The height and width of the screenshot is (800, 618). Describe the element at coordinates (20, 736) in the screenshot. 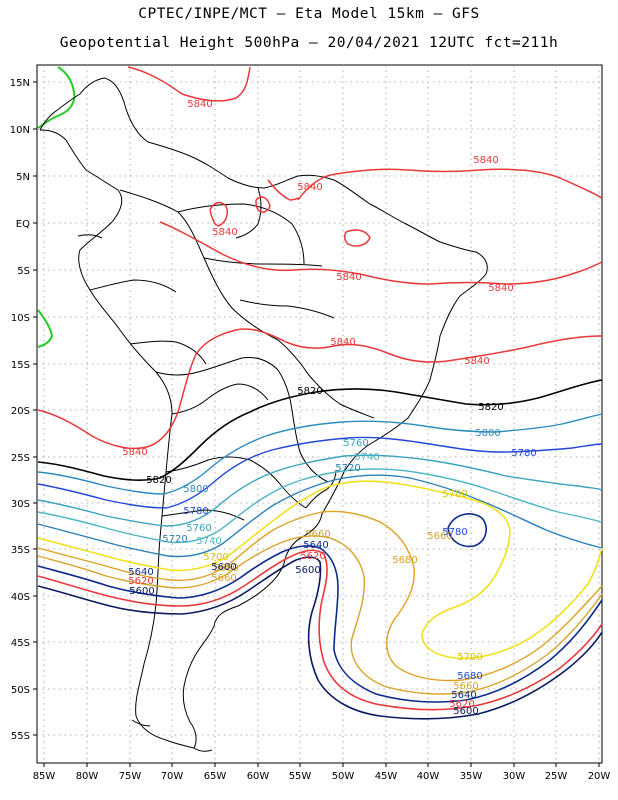

I see `lat-label: 55S` at that location.